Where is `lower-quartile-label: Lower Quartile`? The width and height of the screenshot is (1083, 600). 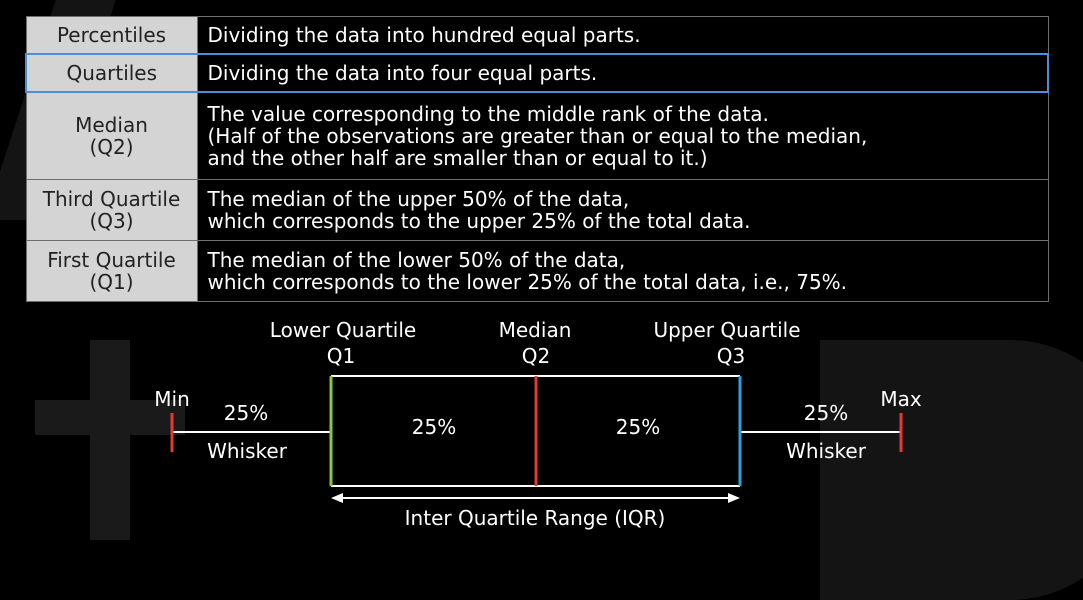
lower-quartile-label: Lower Quartile is located at coordinates (343, 330).